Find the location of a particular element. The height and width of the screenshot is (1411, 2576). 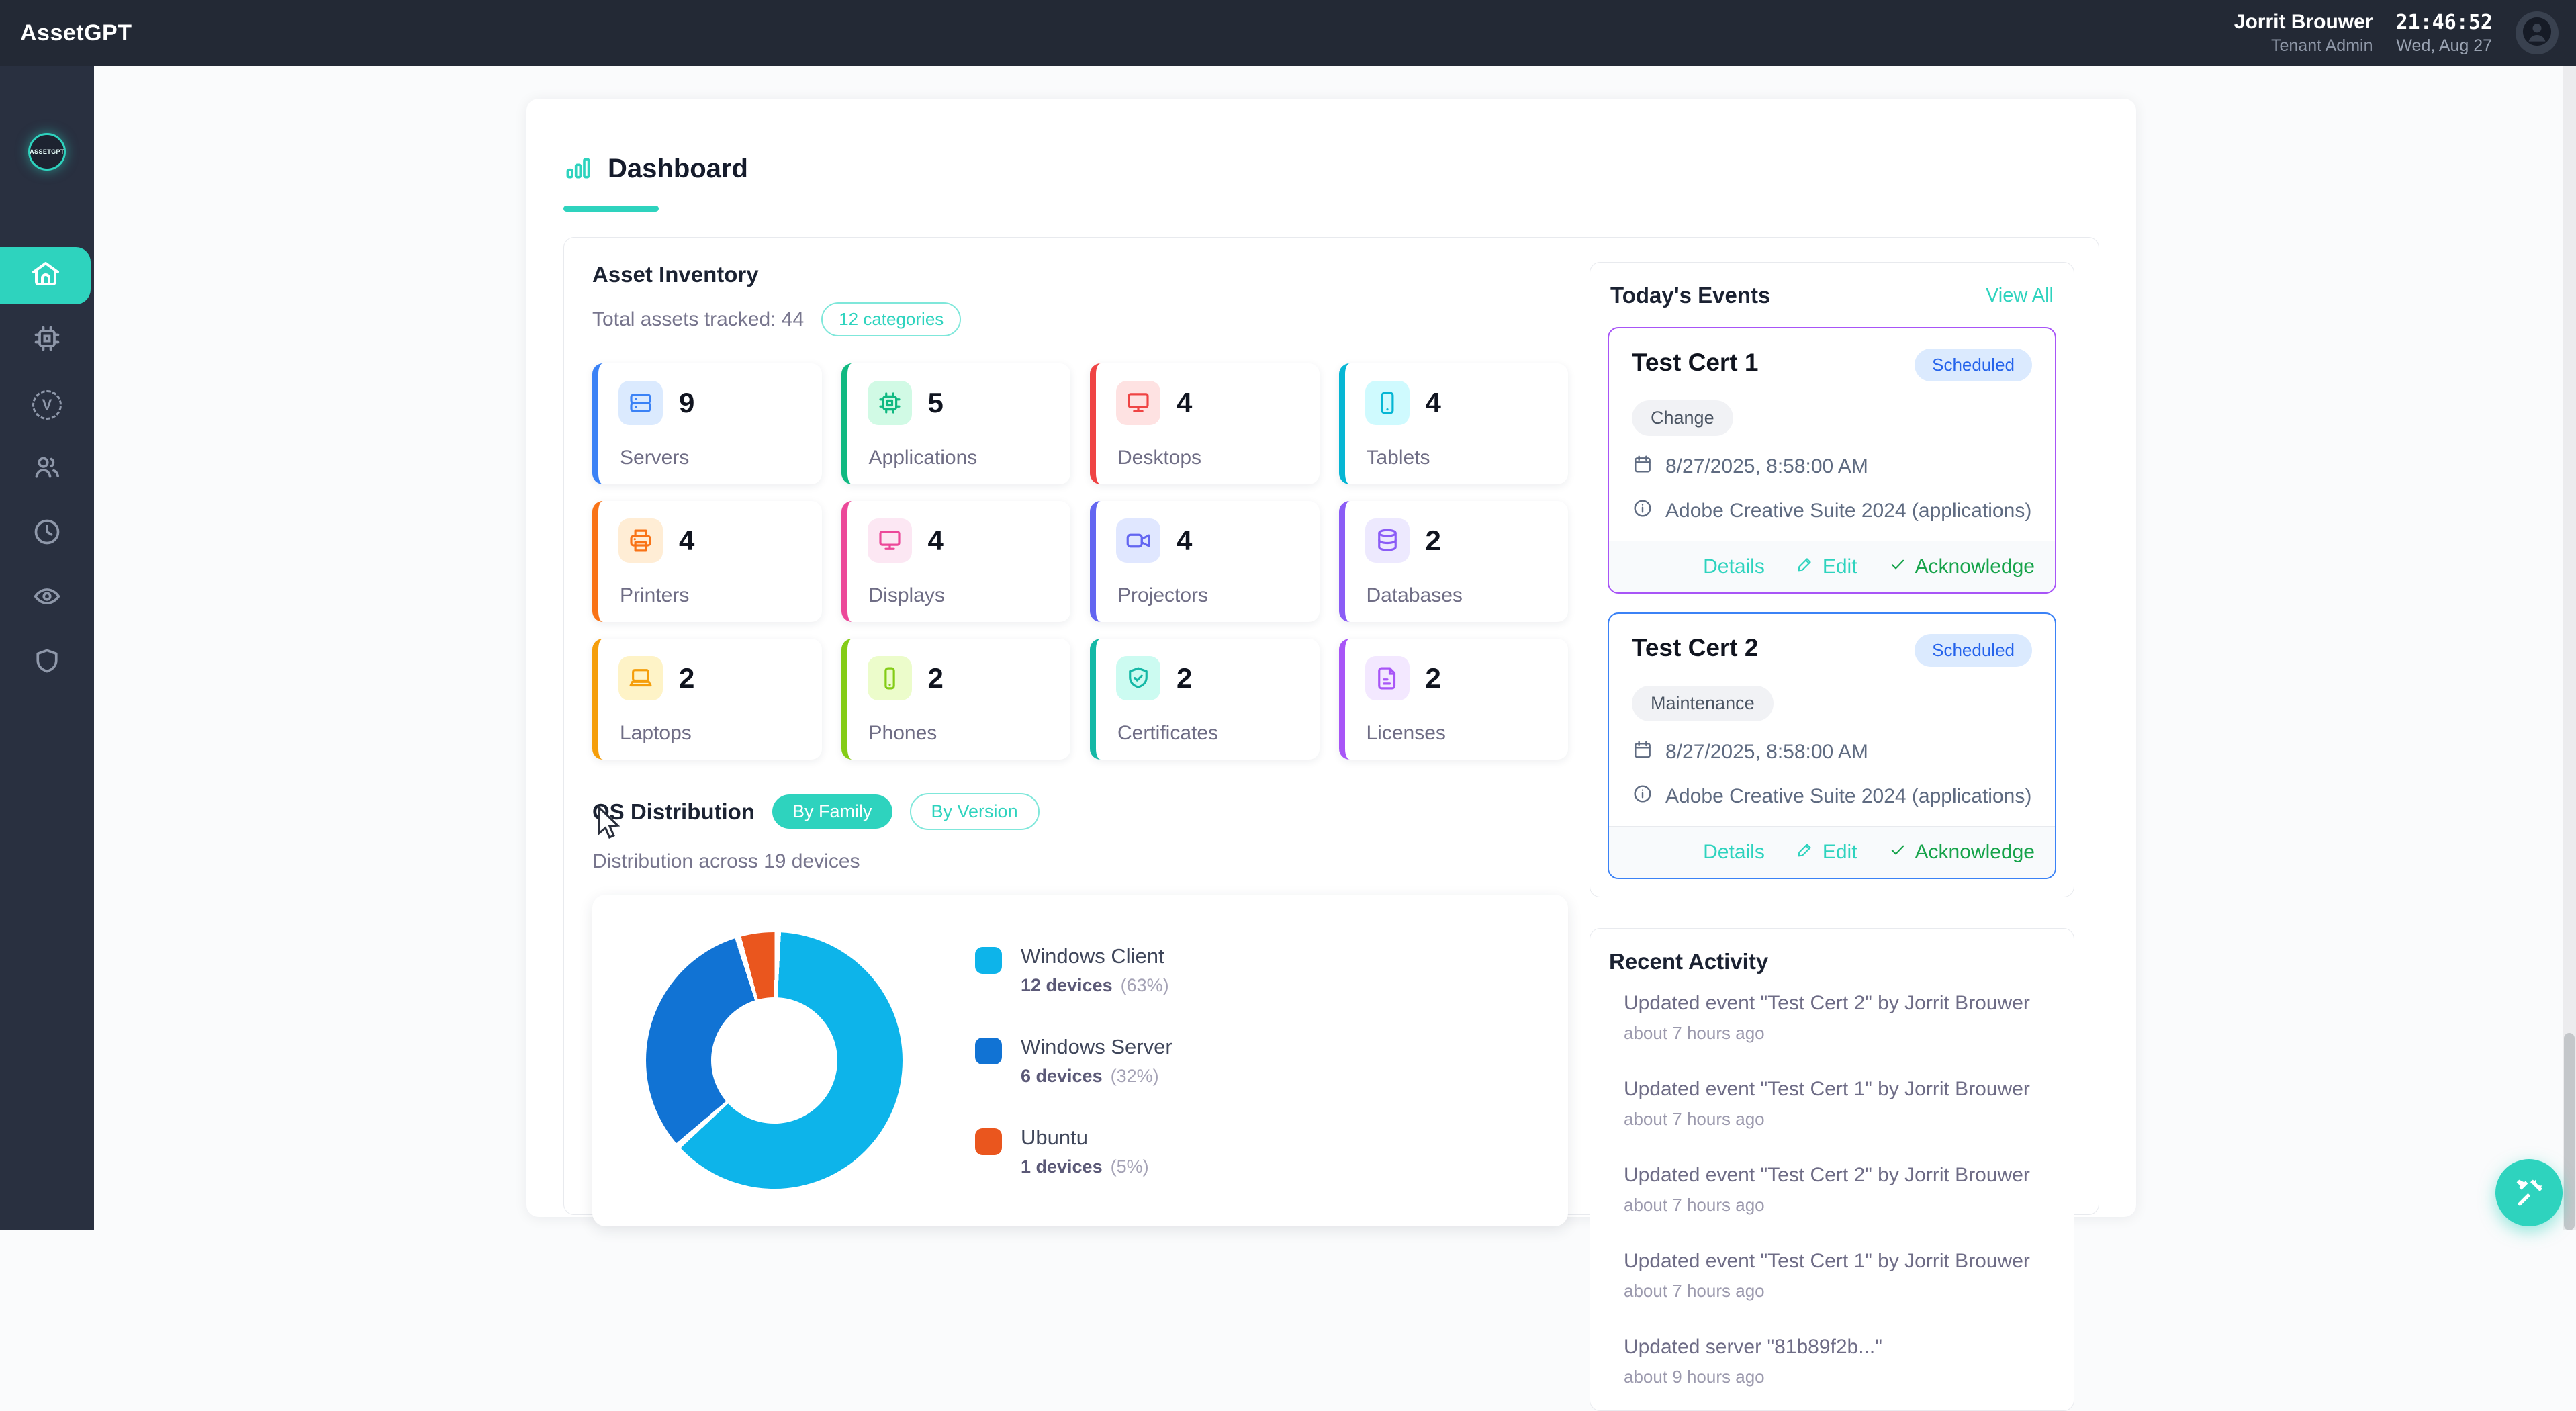

chip-icon is located at coordinates (889, 403).